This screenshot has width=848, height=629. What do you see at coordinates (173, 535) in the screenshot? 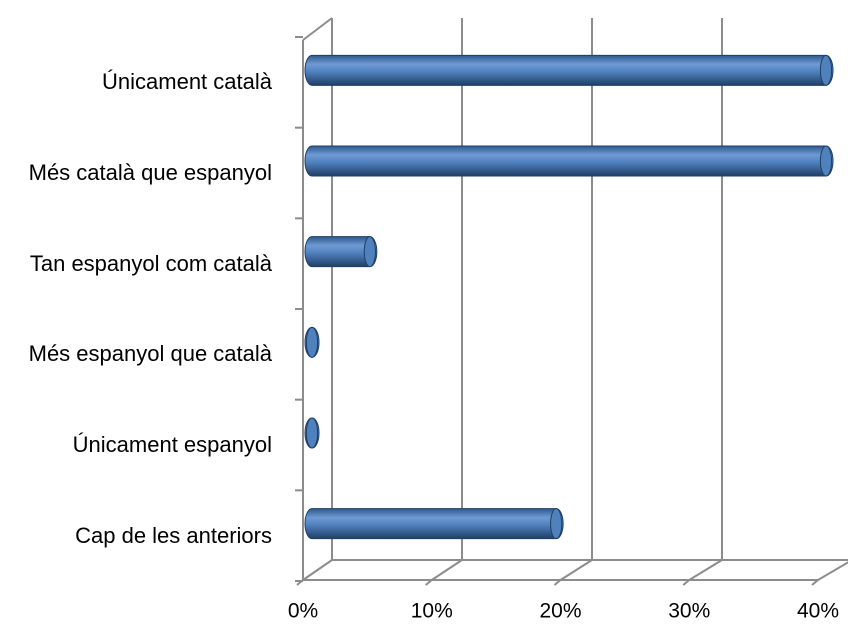
I see `y-tick-label: Cap de les anteriors` at bounding box center [173, 535].